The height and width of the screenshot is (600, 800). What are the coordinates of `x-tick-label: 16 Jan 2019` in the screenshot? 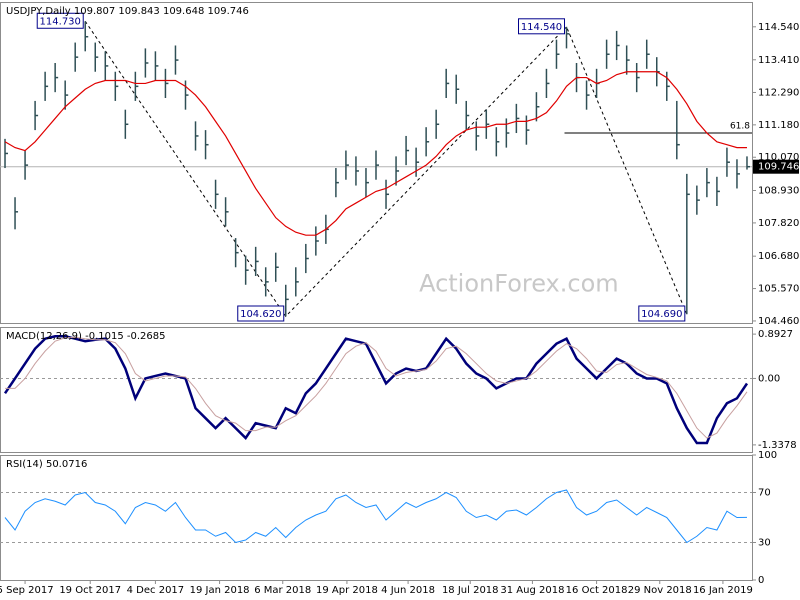 It's located at (723, 590).